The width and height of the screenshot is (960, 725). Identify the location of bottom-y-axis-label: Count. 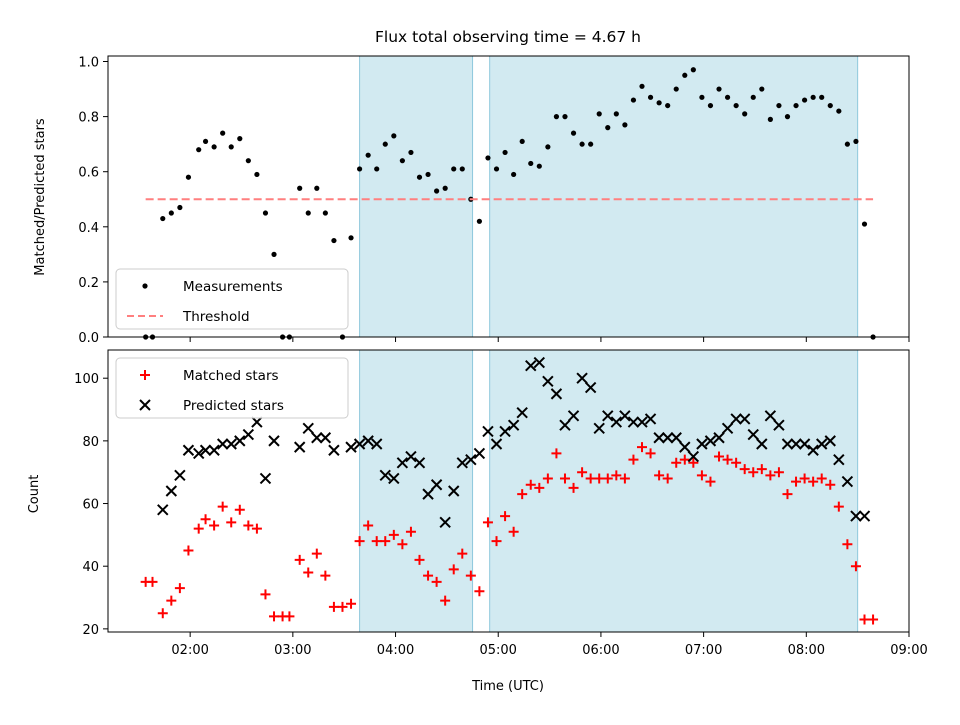
(34, 494).